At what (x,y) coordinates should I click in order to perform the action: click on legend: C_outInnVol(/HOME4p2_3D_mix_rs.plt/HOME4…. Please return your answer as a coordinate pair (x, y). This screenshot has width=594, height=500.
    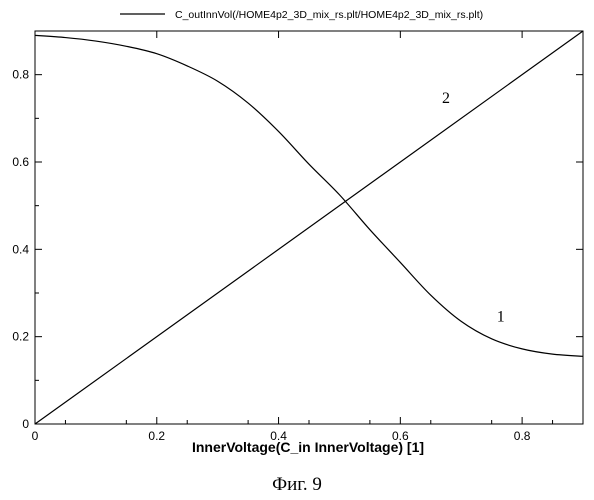
    Looking at the image, I should click on (301, 15).